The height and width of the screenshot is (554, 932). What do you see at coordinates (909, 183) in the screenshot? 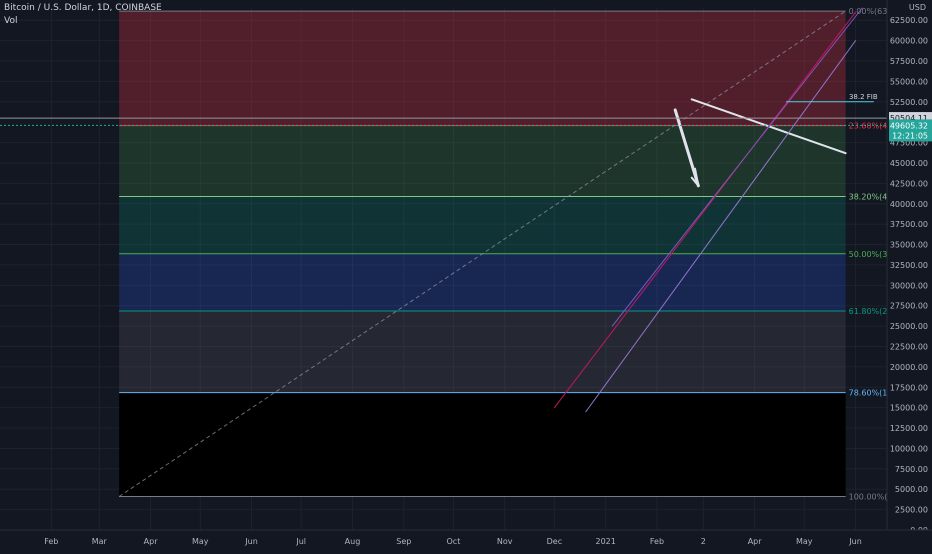
I see `price-tick-label: 42500.00` at bounding box center [909, 183].